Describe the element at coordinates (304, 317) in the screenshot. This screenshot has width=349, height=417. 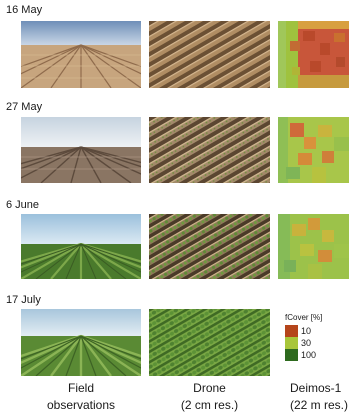
I see `legend-title: fCover [%]` at that location.